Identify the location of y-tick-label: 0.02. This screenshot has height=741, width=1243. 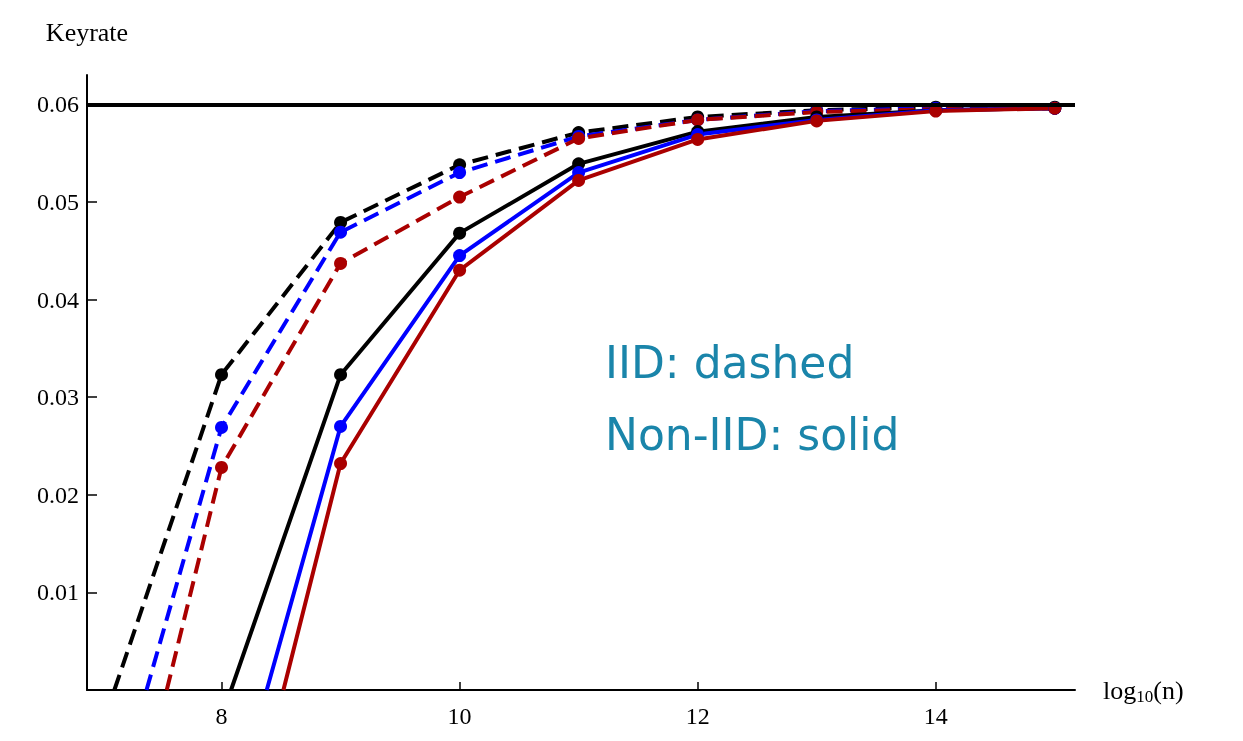
(58, 494).